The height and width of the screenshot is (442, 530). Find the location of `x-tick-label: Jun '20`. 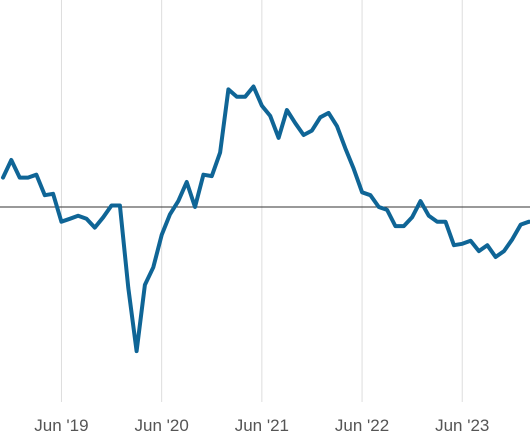

x-tick-label: Jun '20 is located at coordinates (162, 425).